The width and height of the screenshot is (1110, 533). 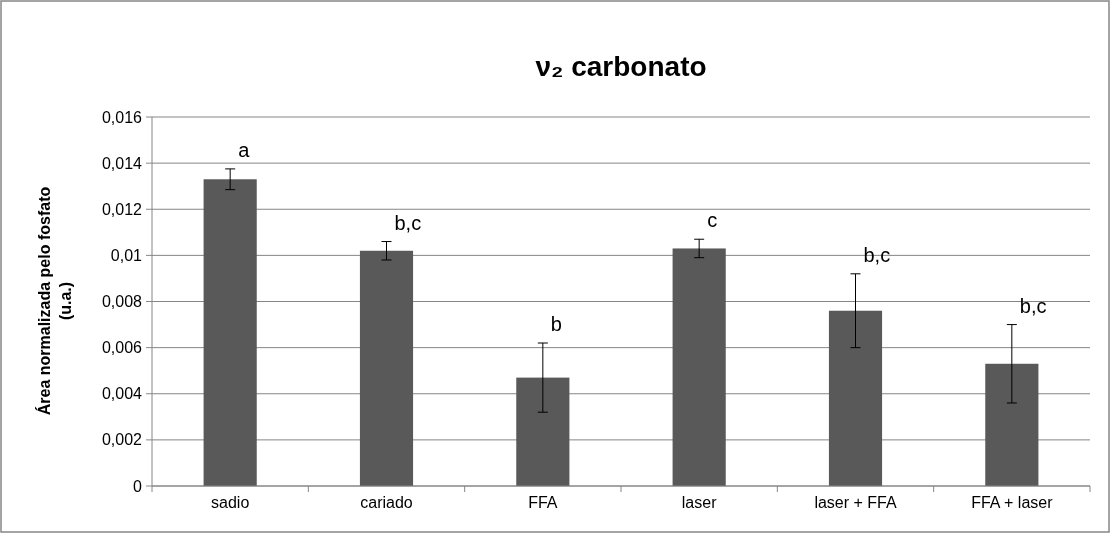 I want to click on y-tick-label: 0, so click(x=138, y=486).